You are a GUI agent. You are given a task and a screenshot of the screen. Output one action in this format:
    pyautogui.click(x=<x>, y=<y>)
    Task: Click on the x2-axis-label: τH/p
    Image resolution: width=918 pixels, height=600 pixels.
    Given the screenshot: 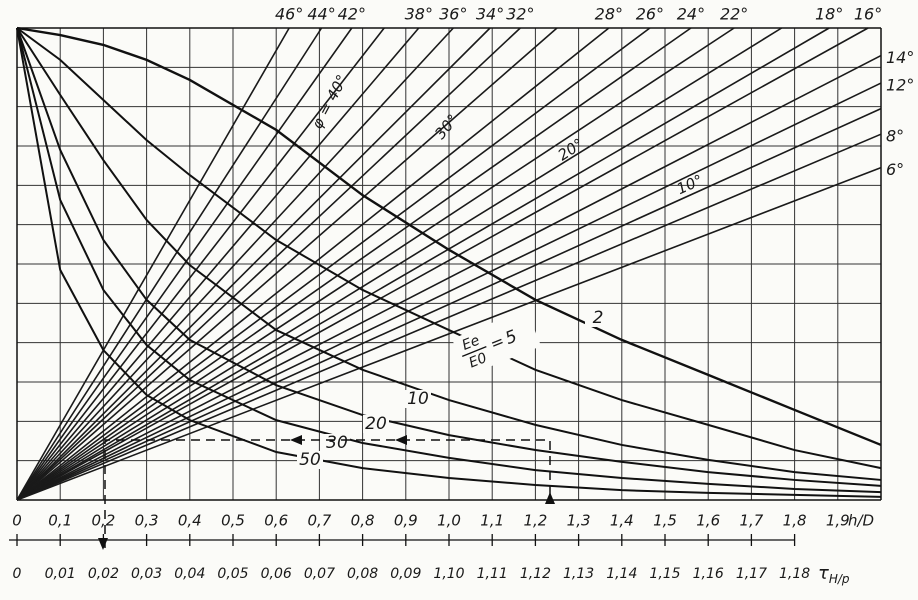 What is the action you would take?
    pyautogui.click(x=834, y=574)
    